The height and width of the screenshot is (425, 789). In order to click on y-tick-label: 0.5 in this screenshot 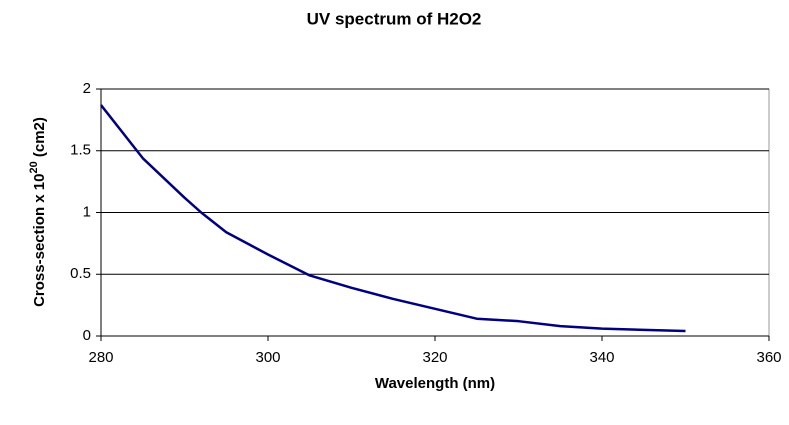, I will do `click(80, 273)`.